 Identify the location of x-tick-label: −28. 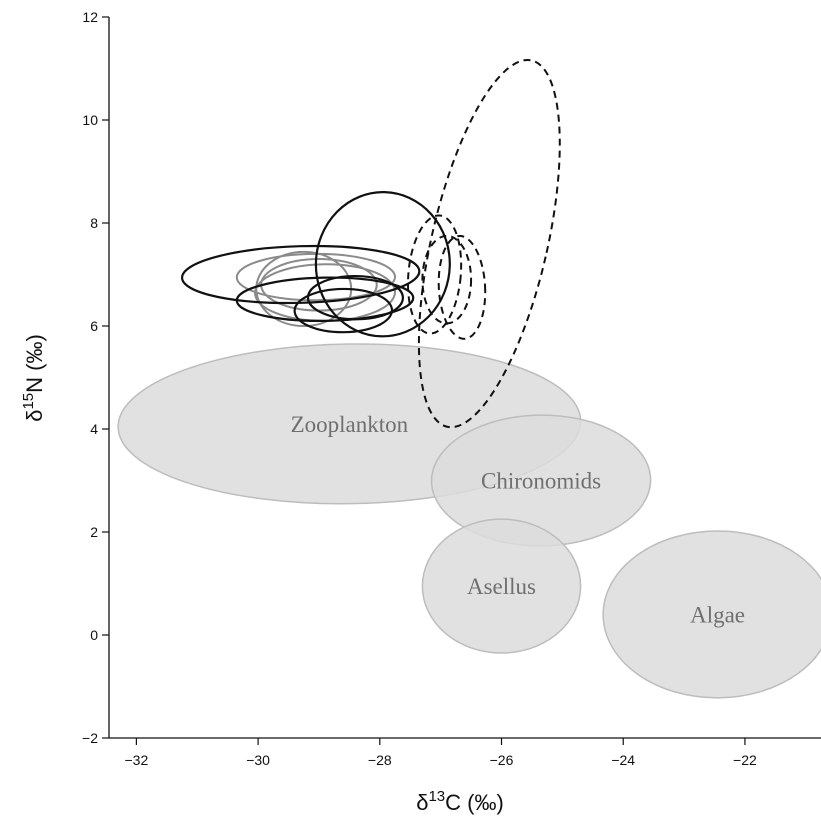
(380, 760).